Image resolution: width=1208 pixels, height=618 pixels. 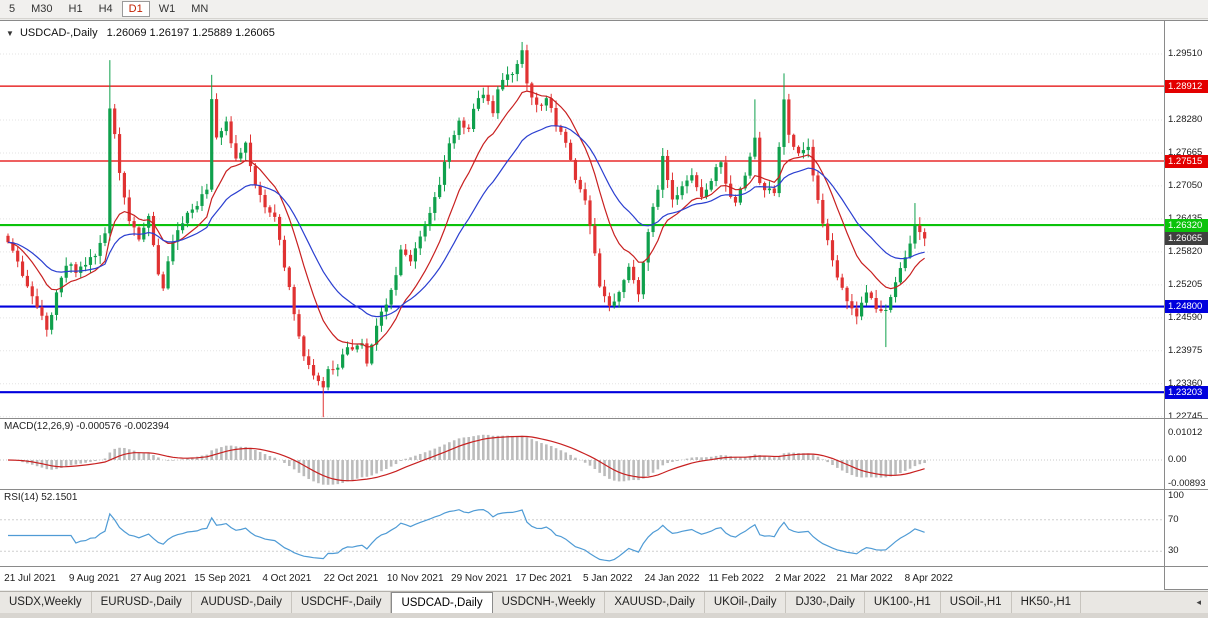 I want to click on macd-axis-label: 0.00, so click(x=1177, y=459).